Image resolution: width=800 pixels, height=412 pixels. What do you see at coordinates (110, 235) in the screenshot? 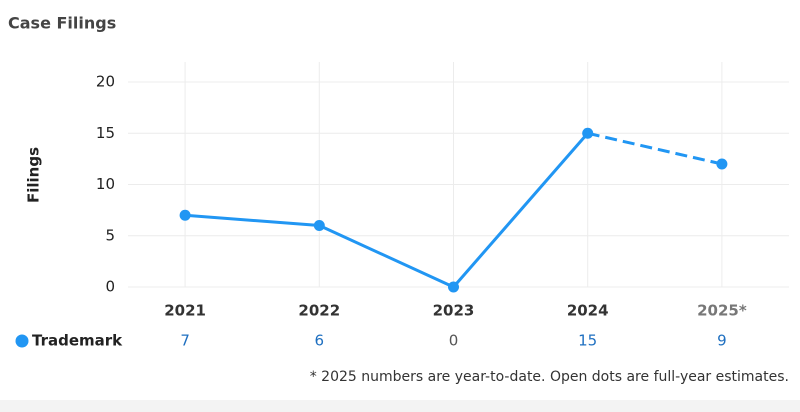
I see `y-tick-label: 5` at bounding box center [110, 235].